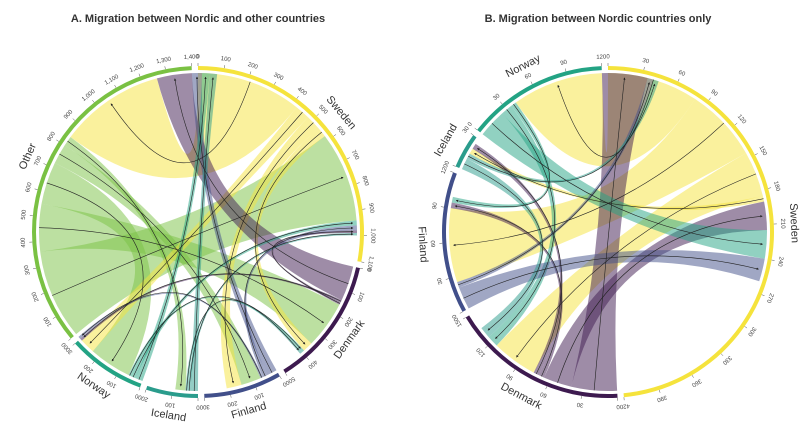  Describe the element at coordinates (564, 63) in the screenshot. I see `panel-b-tick-label-norway-90: 90` at that location.